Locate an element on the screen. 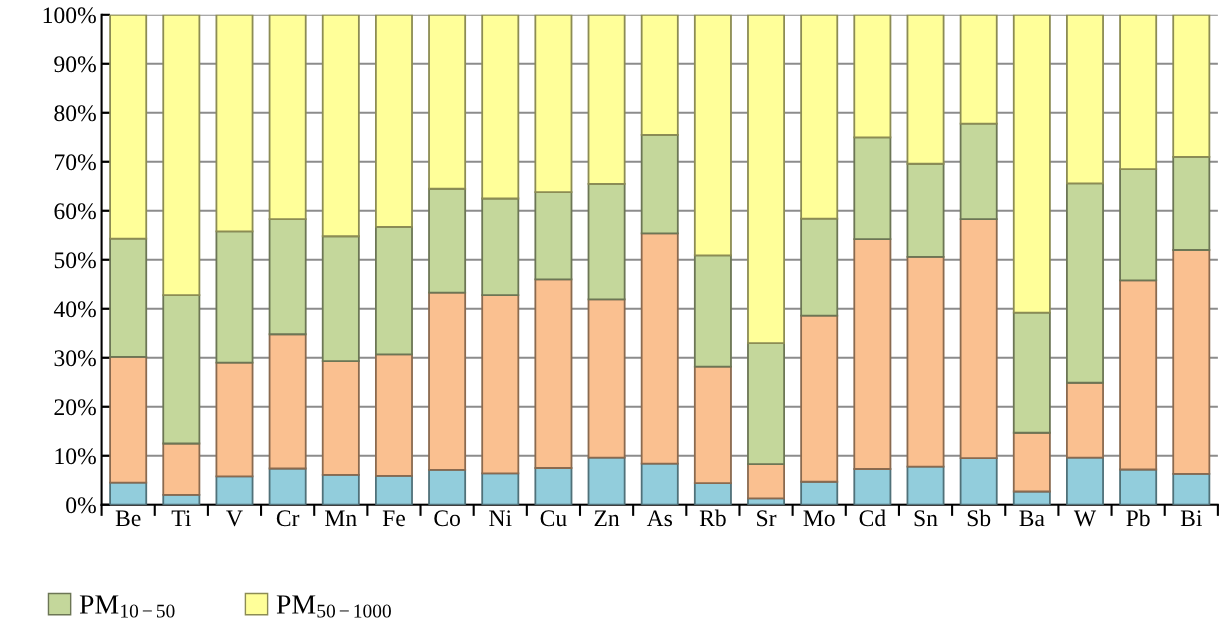  x-tick-label: As is located at coordinates (659, 518).